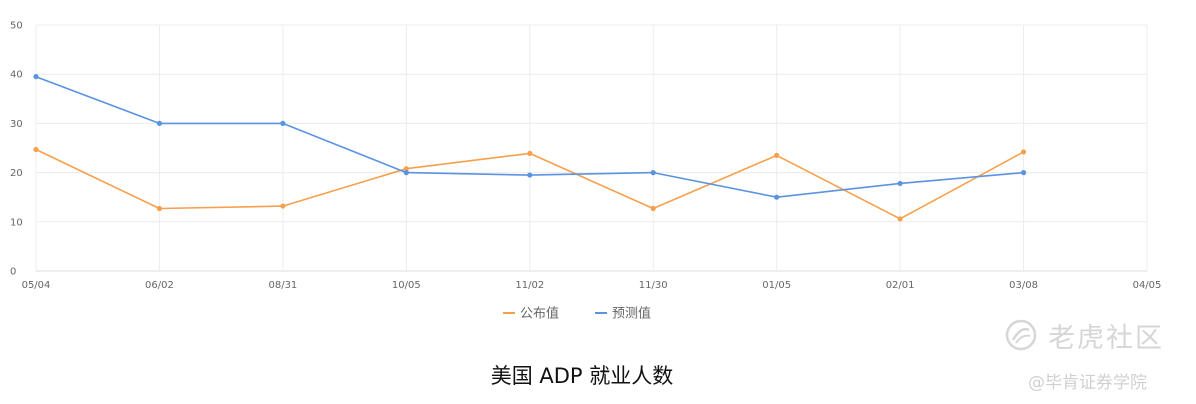  What do you see at coordinates (282, 285) in the screenshot?
I see `x-tick-label: 08/31` at bounding box center [282, 285].